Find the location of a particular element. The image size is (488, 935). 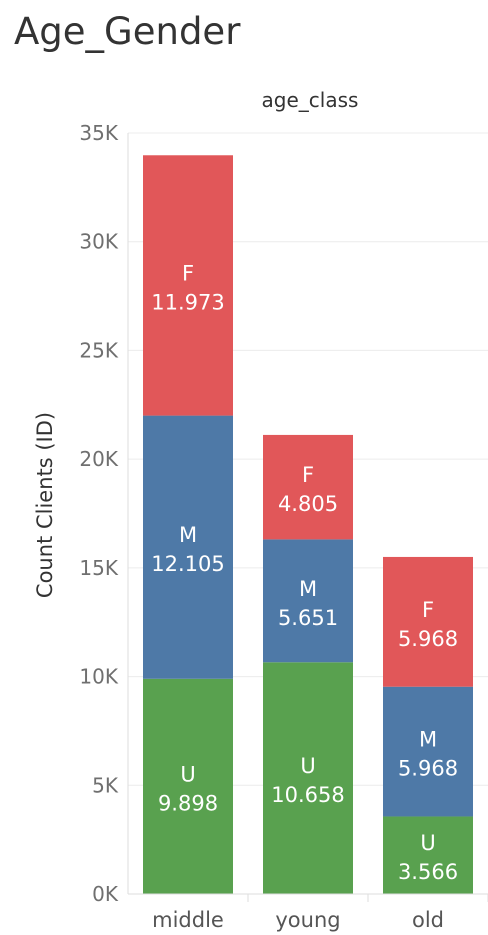

y-axis: 0K 5K 10K 15K 20K 25K 30K 35K is located at coordinates (104, 513).